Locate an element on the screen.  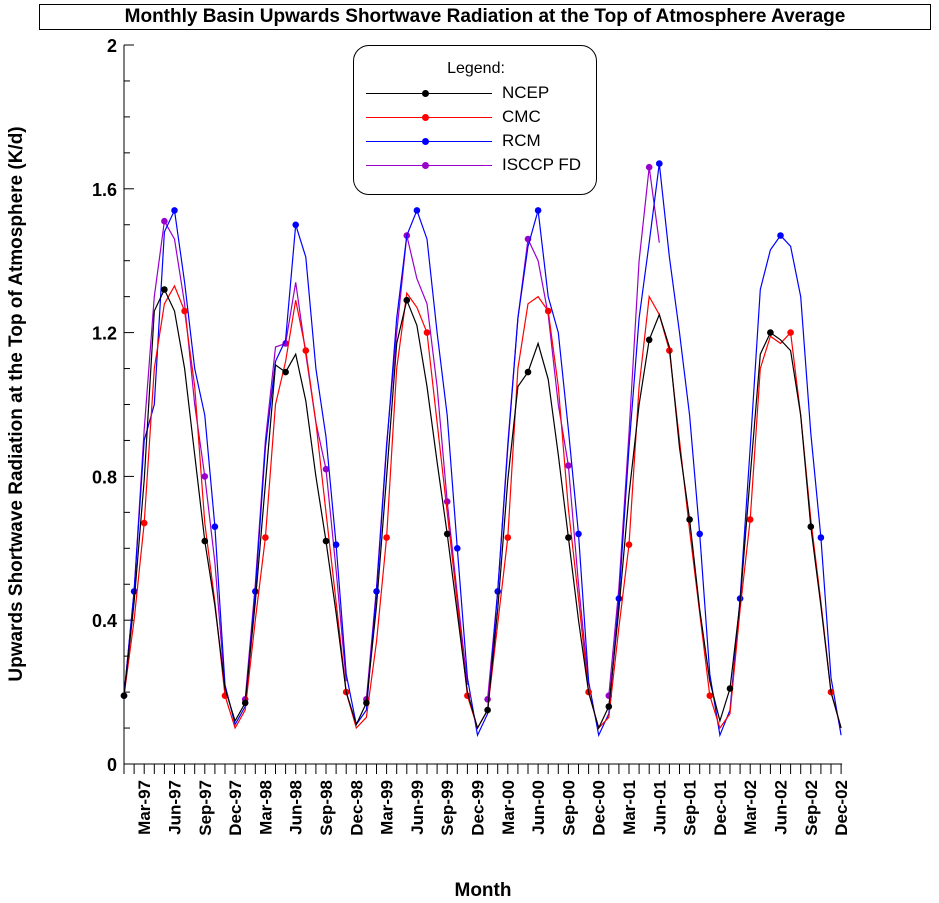
legend-label: RCM is located at coordinates (521, 140).